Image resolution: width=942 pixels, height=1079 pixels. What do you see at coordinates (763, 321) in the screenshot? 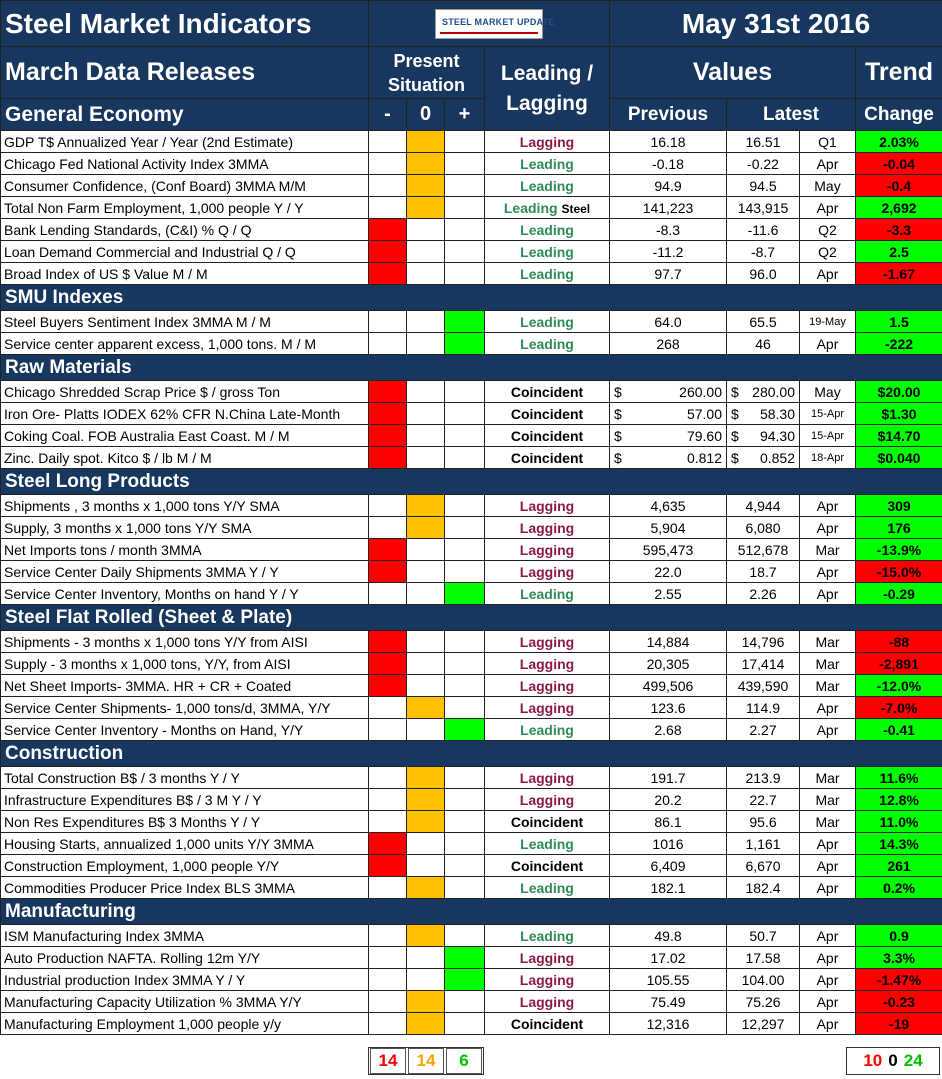
I see `latest-value: 65.5` at bounding box center [763, 321].